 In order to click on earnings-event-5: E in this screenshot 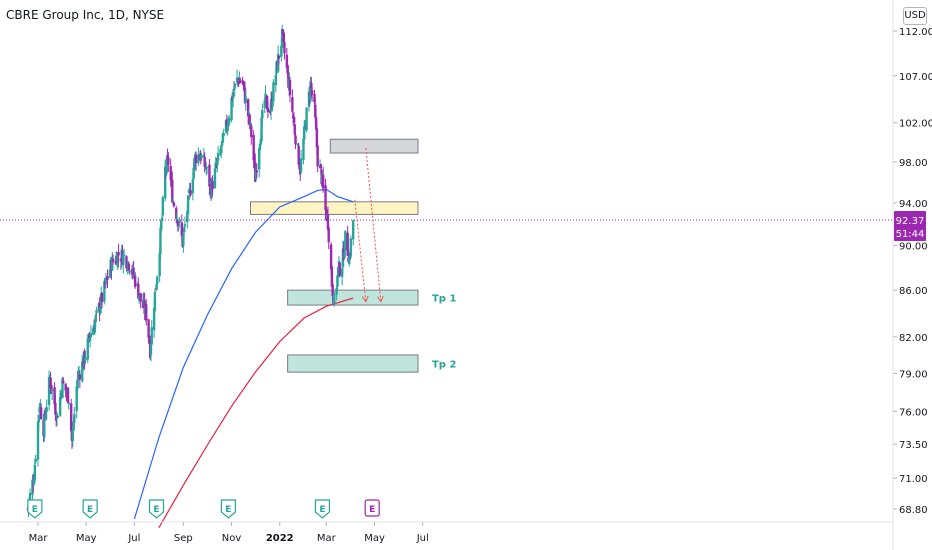, I will do `click(322, 509)`.